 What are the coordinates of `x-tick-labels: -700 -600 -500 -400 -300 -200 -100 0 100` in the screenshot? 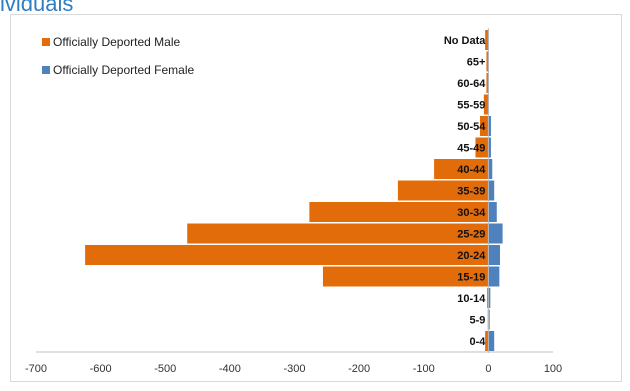 It's located at (293, 369).